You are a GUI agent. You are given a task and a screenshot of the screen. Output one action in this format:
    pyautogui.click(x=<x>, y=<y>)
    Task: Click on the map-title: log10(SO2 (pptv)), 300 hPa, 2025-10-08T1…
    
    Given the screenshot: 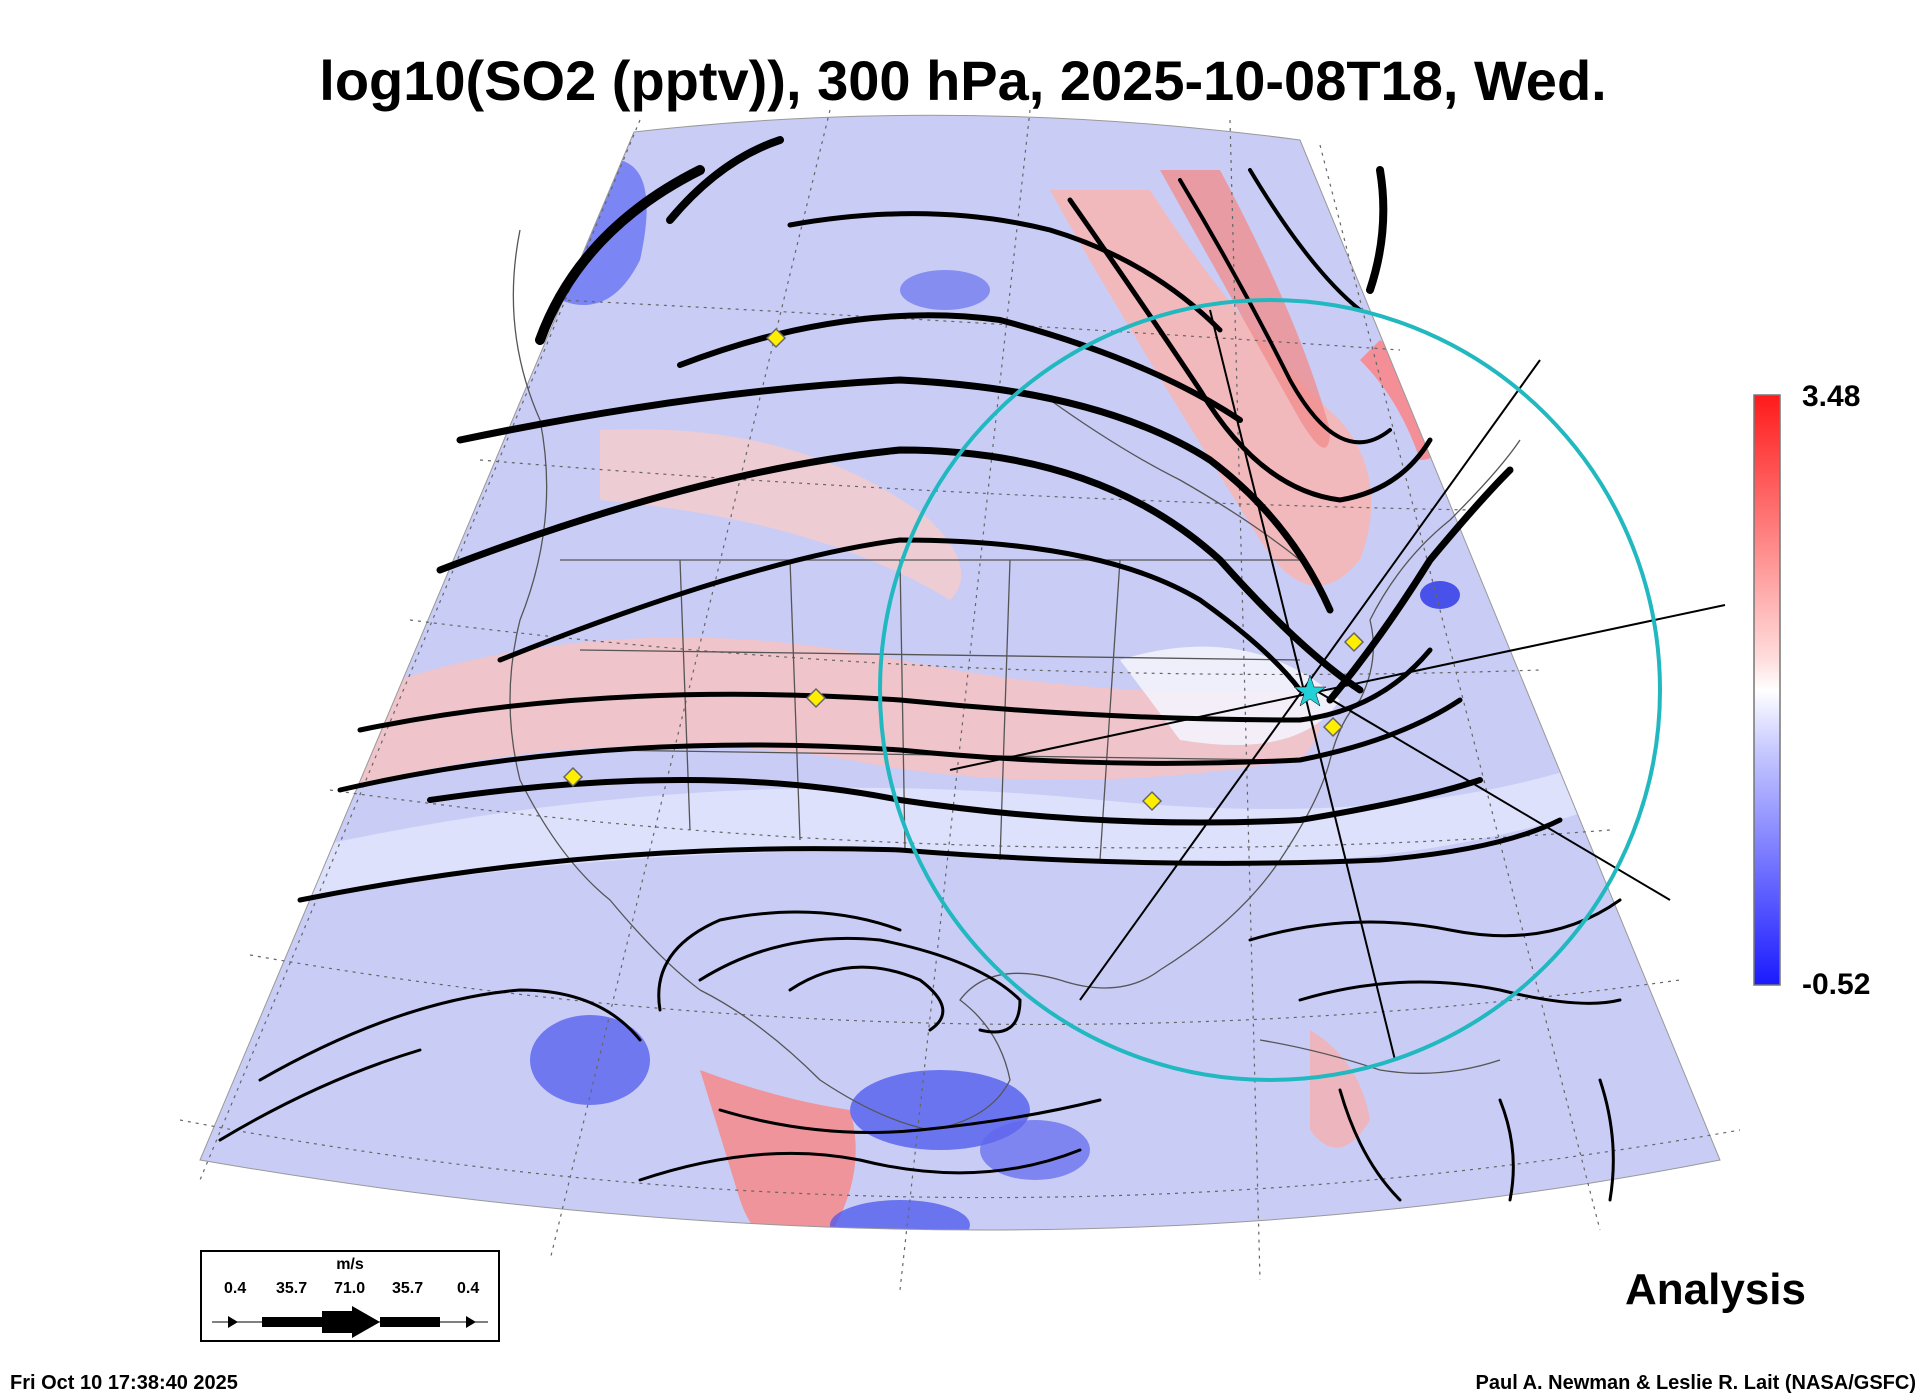 What is the action you would take?
    pyautogui.click(x=963, y=80)
    